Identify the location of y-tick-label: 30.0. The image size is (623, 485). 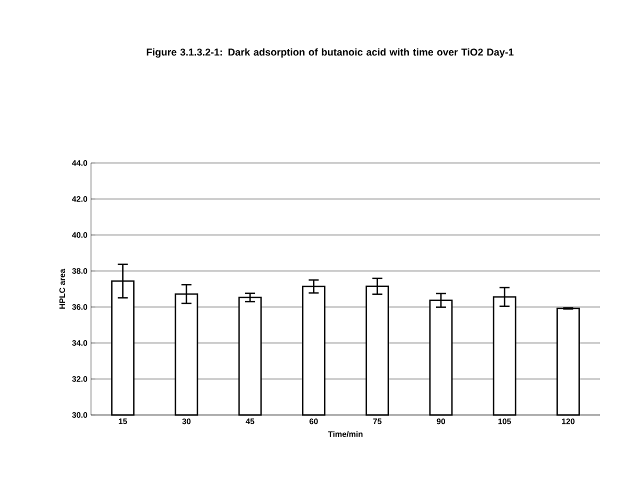
(80, 415).